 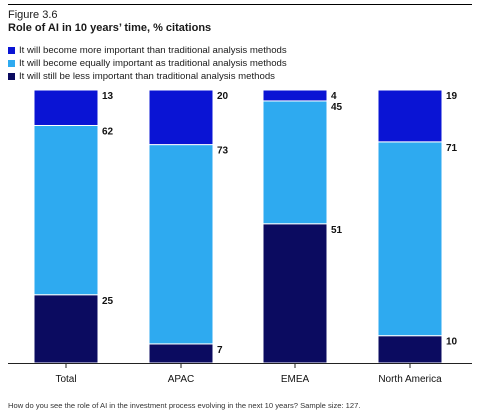 What do you see at coordinates (181, 117) in the screenshot?
I see `bar-more-apac` at bounding box center [181, 117].